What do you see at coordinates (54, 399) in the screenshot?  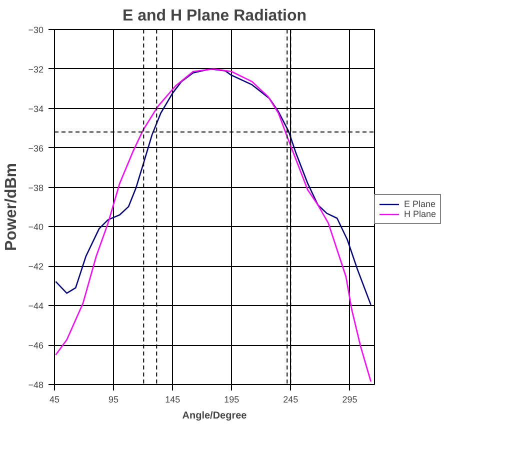 I see `x-tick-label: 45` at bounding box center [54, 399].